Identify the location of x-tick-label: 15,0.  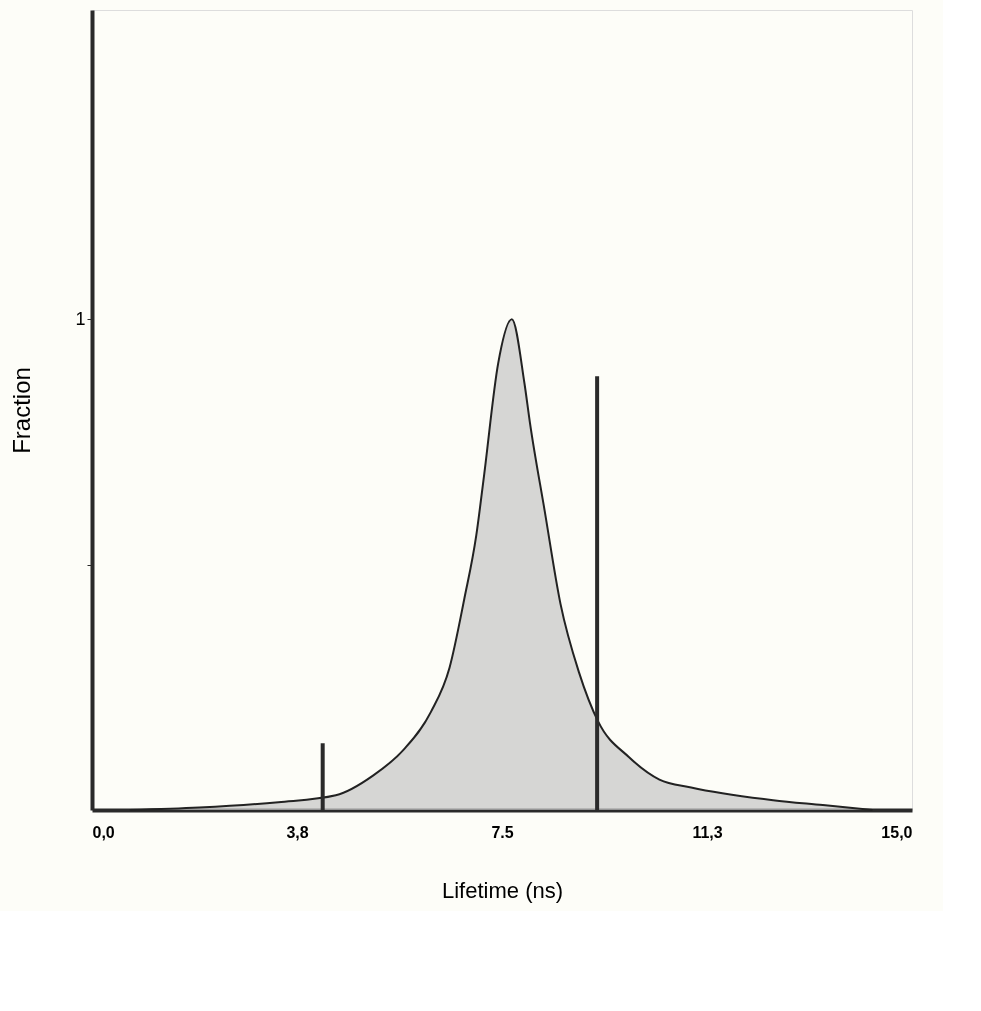
(897, 832).